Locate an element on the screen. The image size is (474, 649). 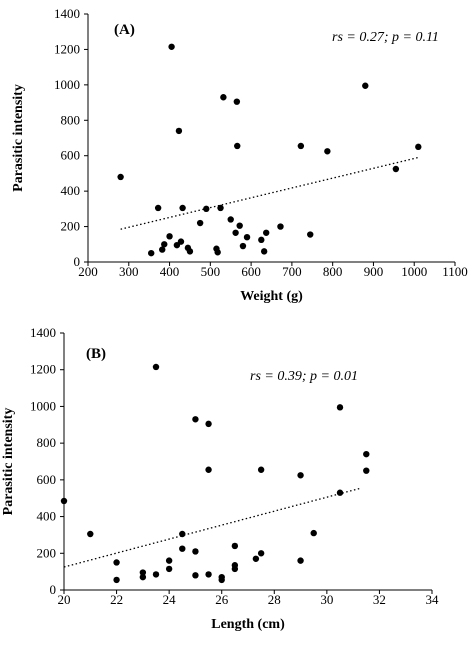
x-tick-label: 900 is located at coordinates (374, 271).